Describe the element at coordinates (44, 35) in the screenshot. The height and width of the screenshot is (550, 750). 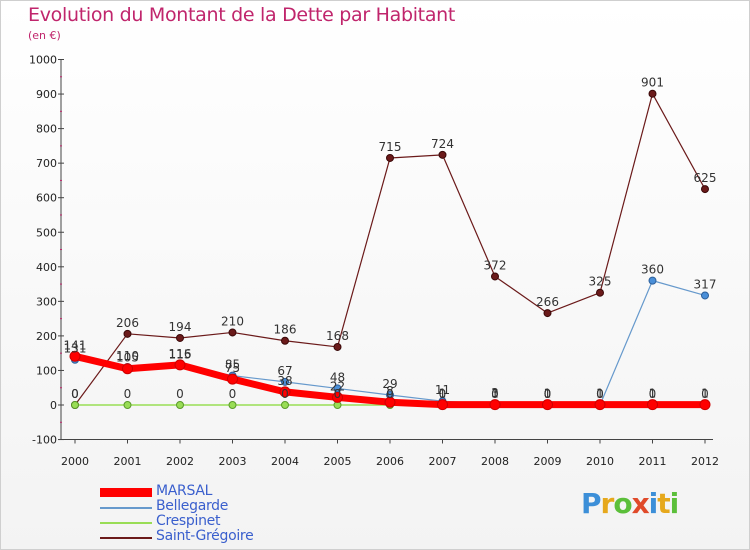
I see `chart-subtitle: (en €)` at that location.